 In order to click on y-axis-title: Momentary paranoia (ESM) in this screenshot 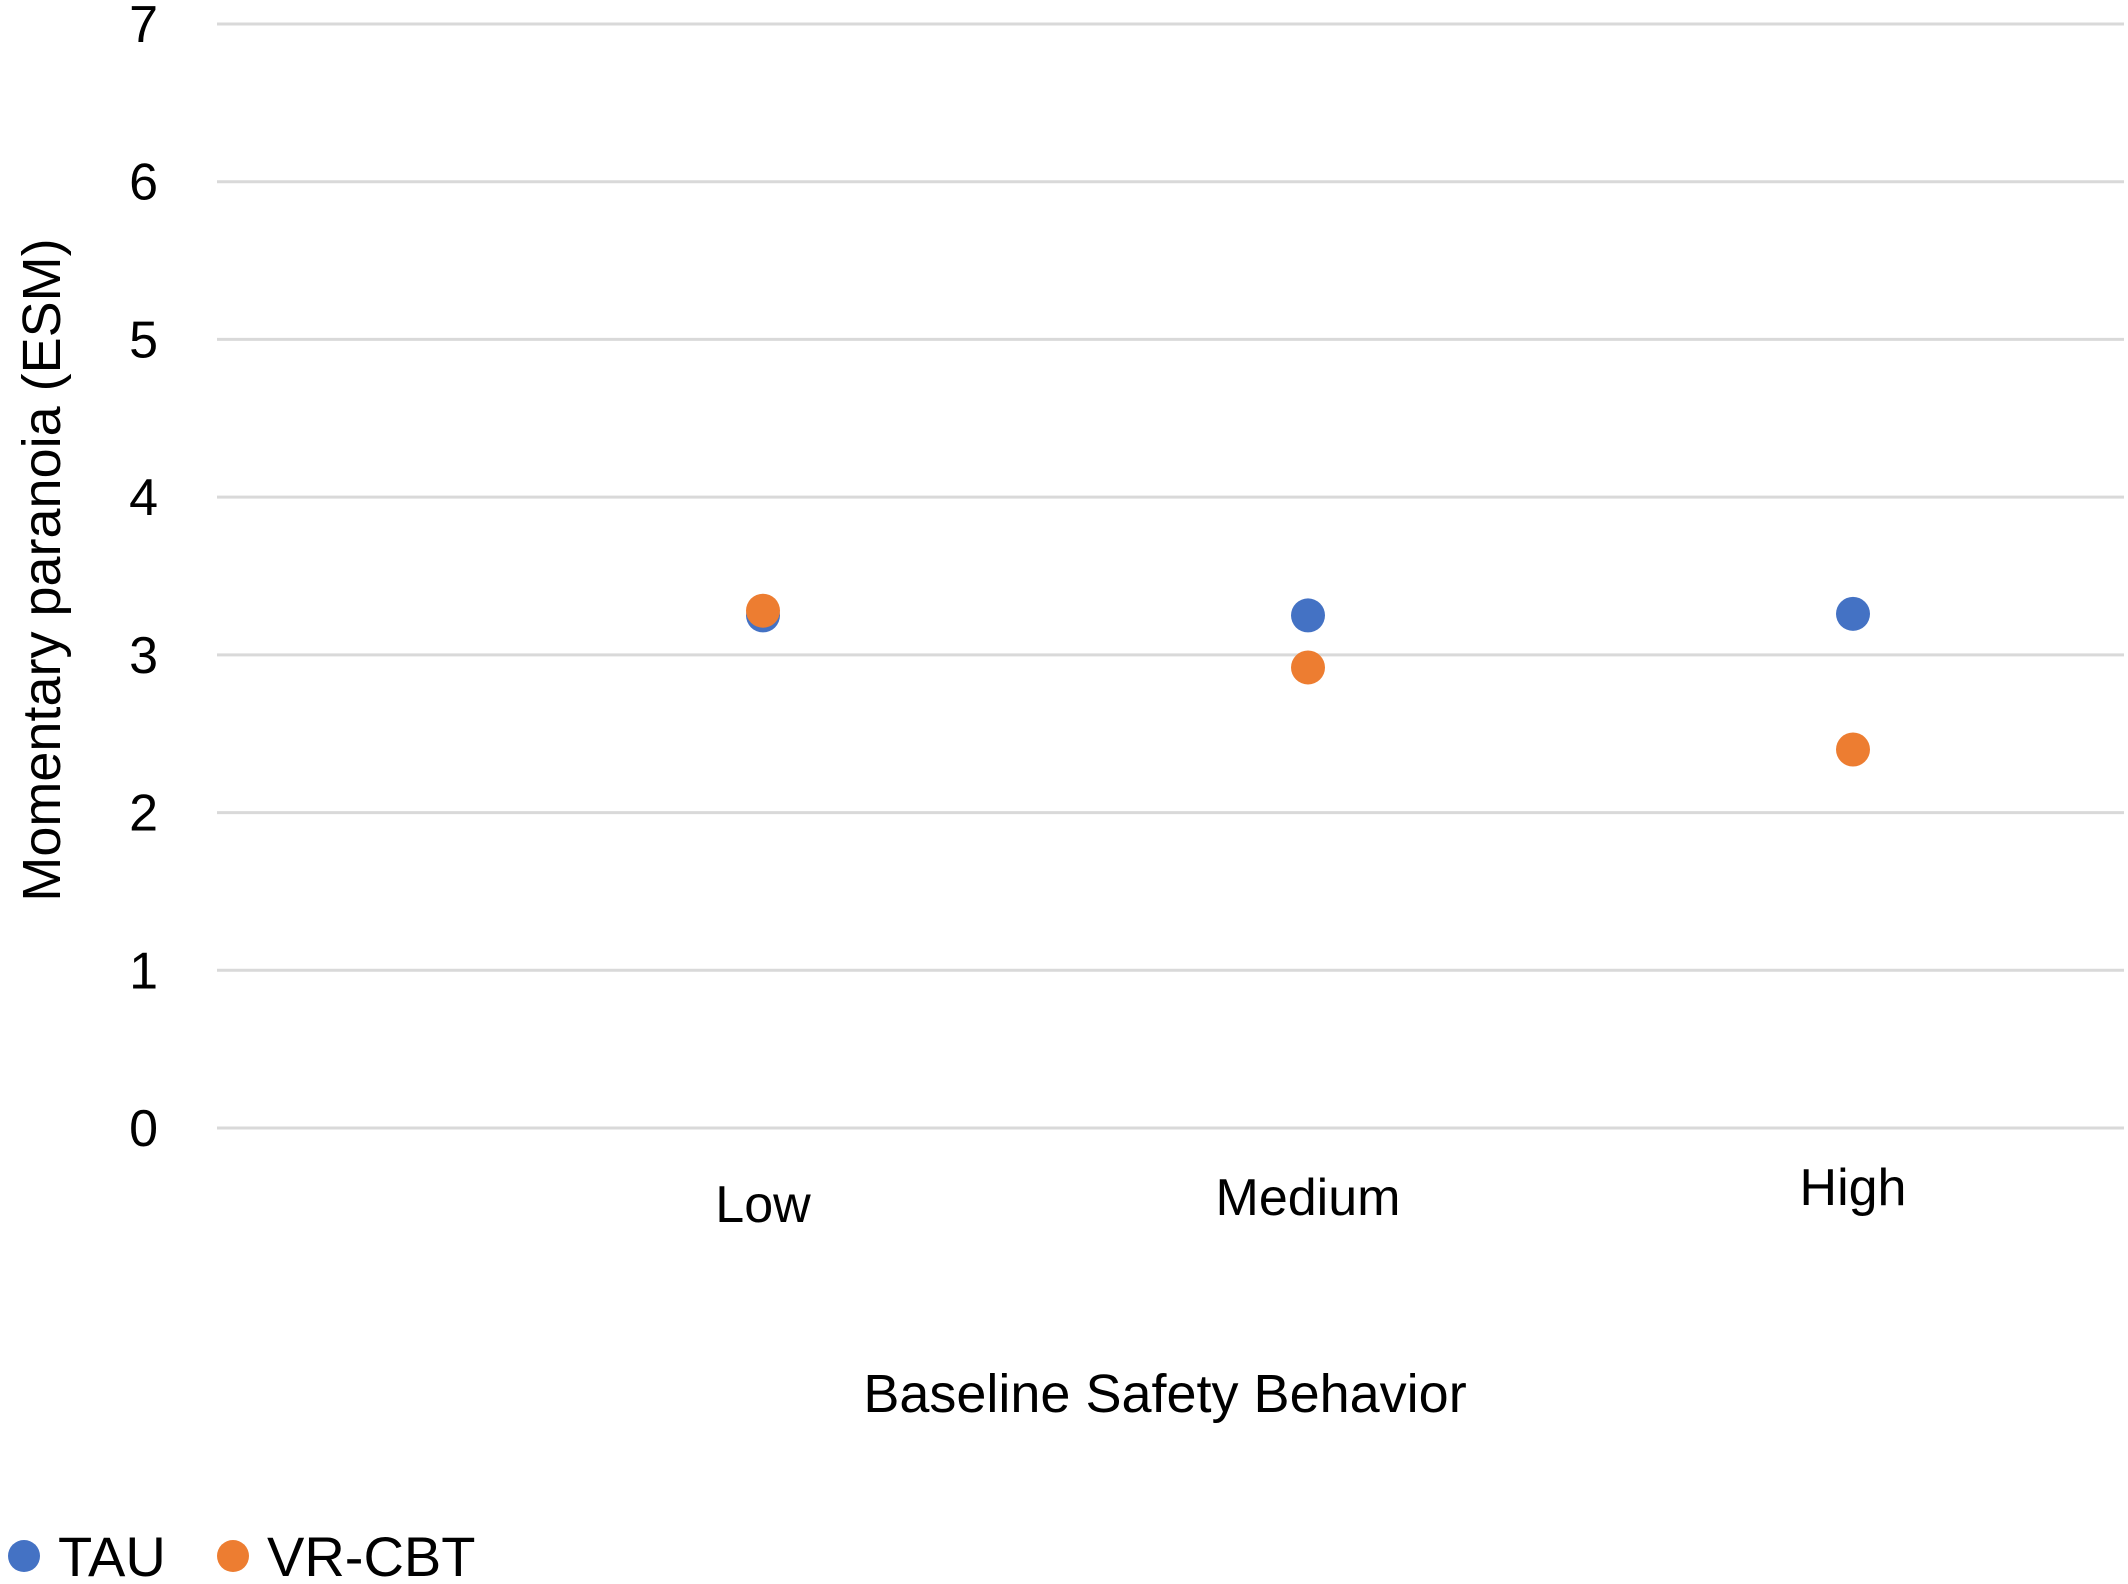, I will do `click(42, 569)`.